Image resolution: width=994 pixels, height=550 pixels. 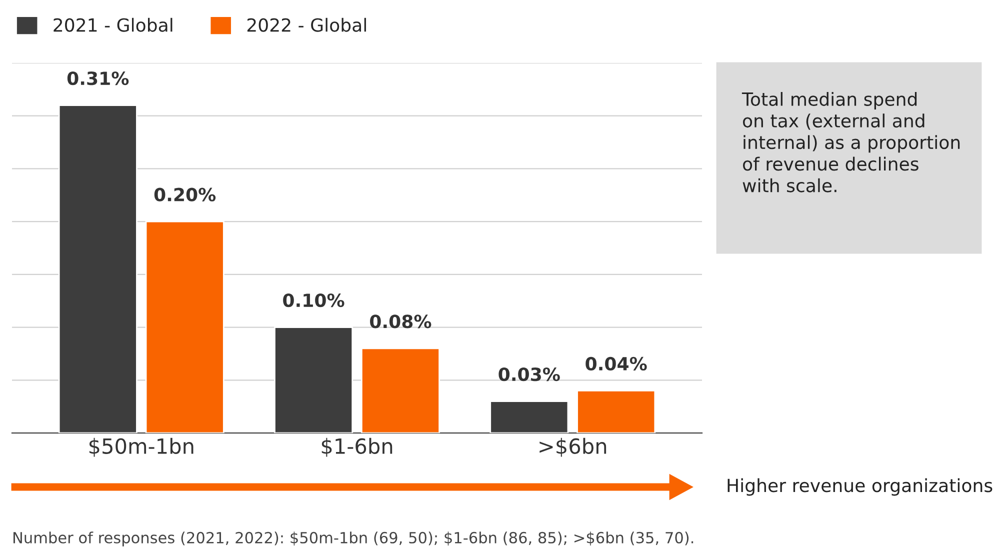 What do you see at coordinates (616, 363) in the screenshot?
I see `data-label: 0.04%` at bounding box center [616, 363].